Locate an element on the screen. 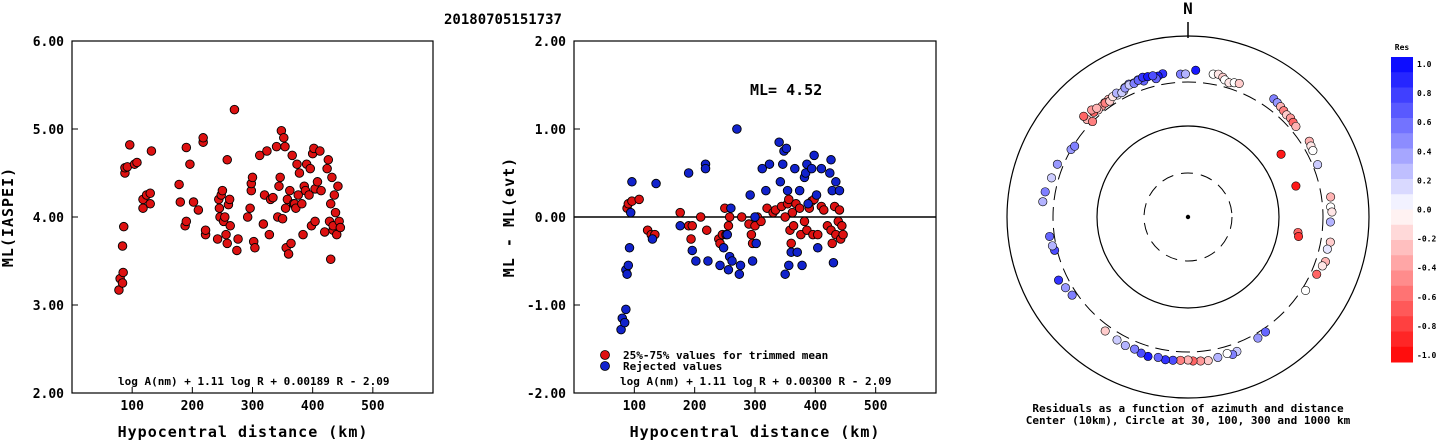  colorbar-label: 0.2 is located at coordinates (1424, 180).